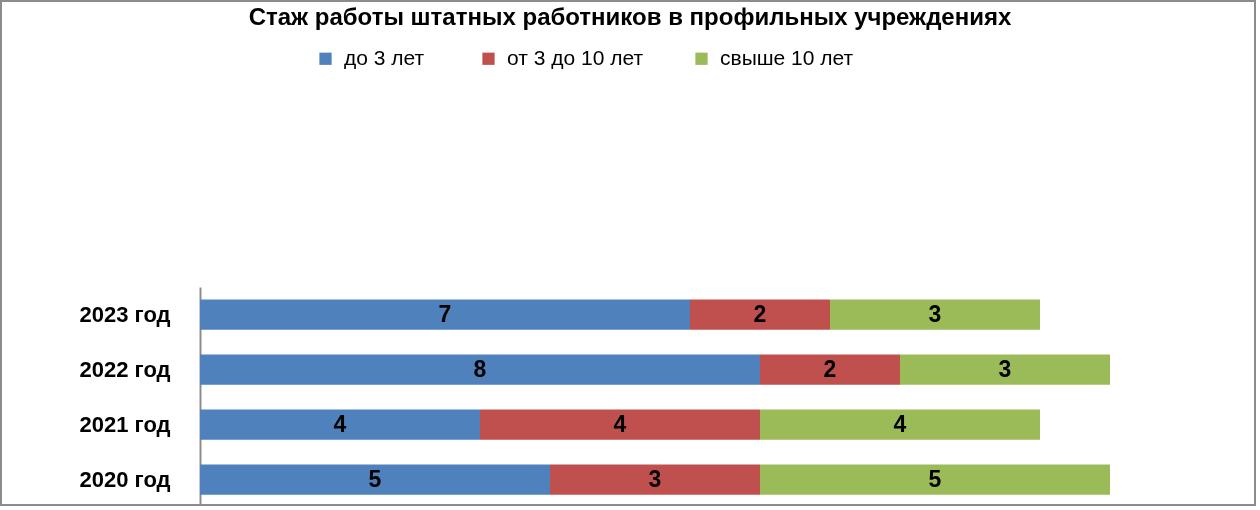 This screenshot has width=1260, height=510. Describe the element at coordinates (630, 16) in the screenshot. I see `chart-title: Стаж работы штатных работников в профильных учреждениях` at that location.